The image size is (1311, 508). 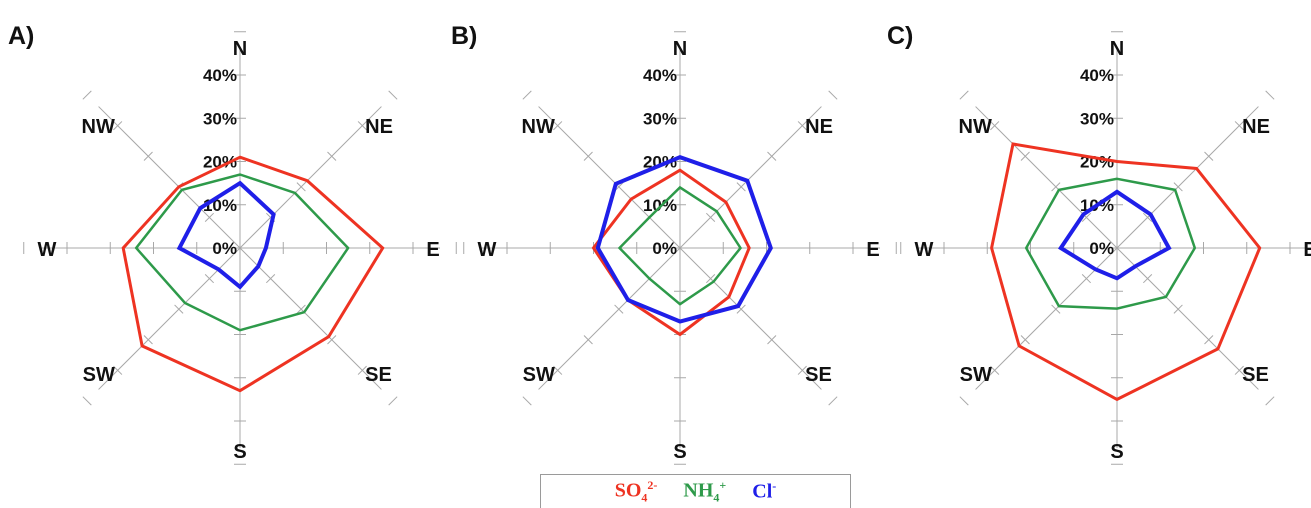 I want to click on legend-entry-nh4: NH4+, so click(x=704, y=492).